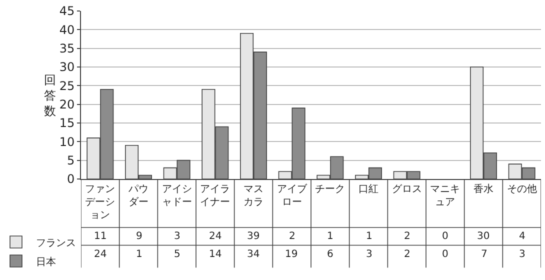  Describe the element at coordinates (445, 196) in the screenshot. I see `x-tick-label: マニキュア` at that location.